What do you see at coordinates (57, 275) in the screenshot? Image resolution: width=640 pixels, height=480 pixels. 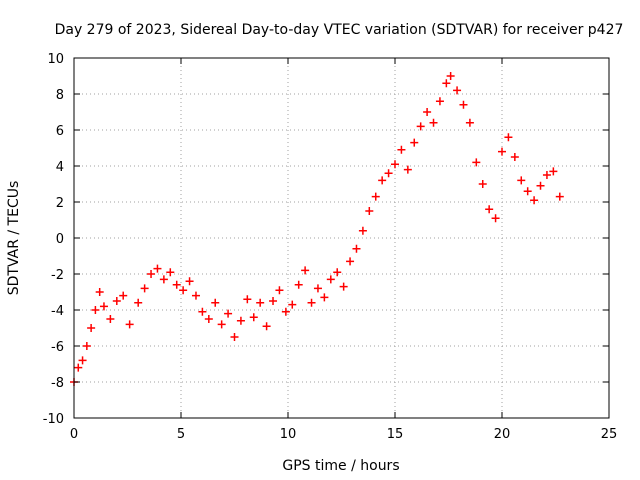 I see `y-tick-label: -2` at bounding box center [57, 275].